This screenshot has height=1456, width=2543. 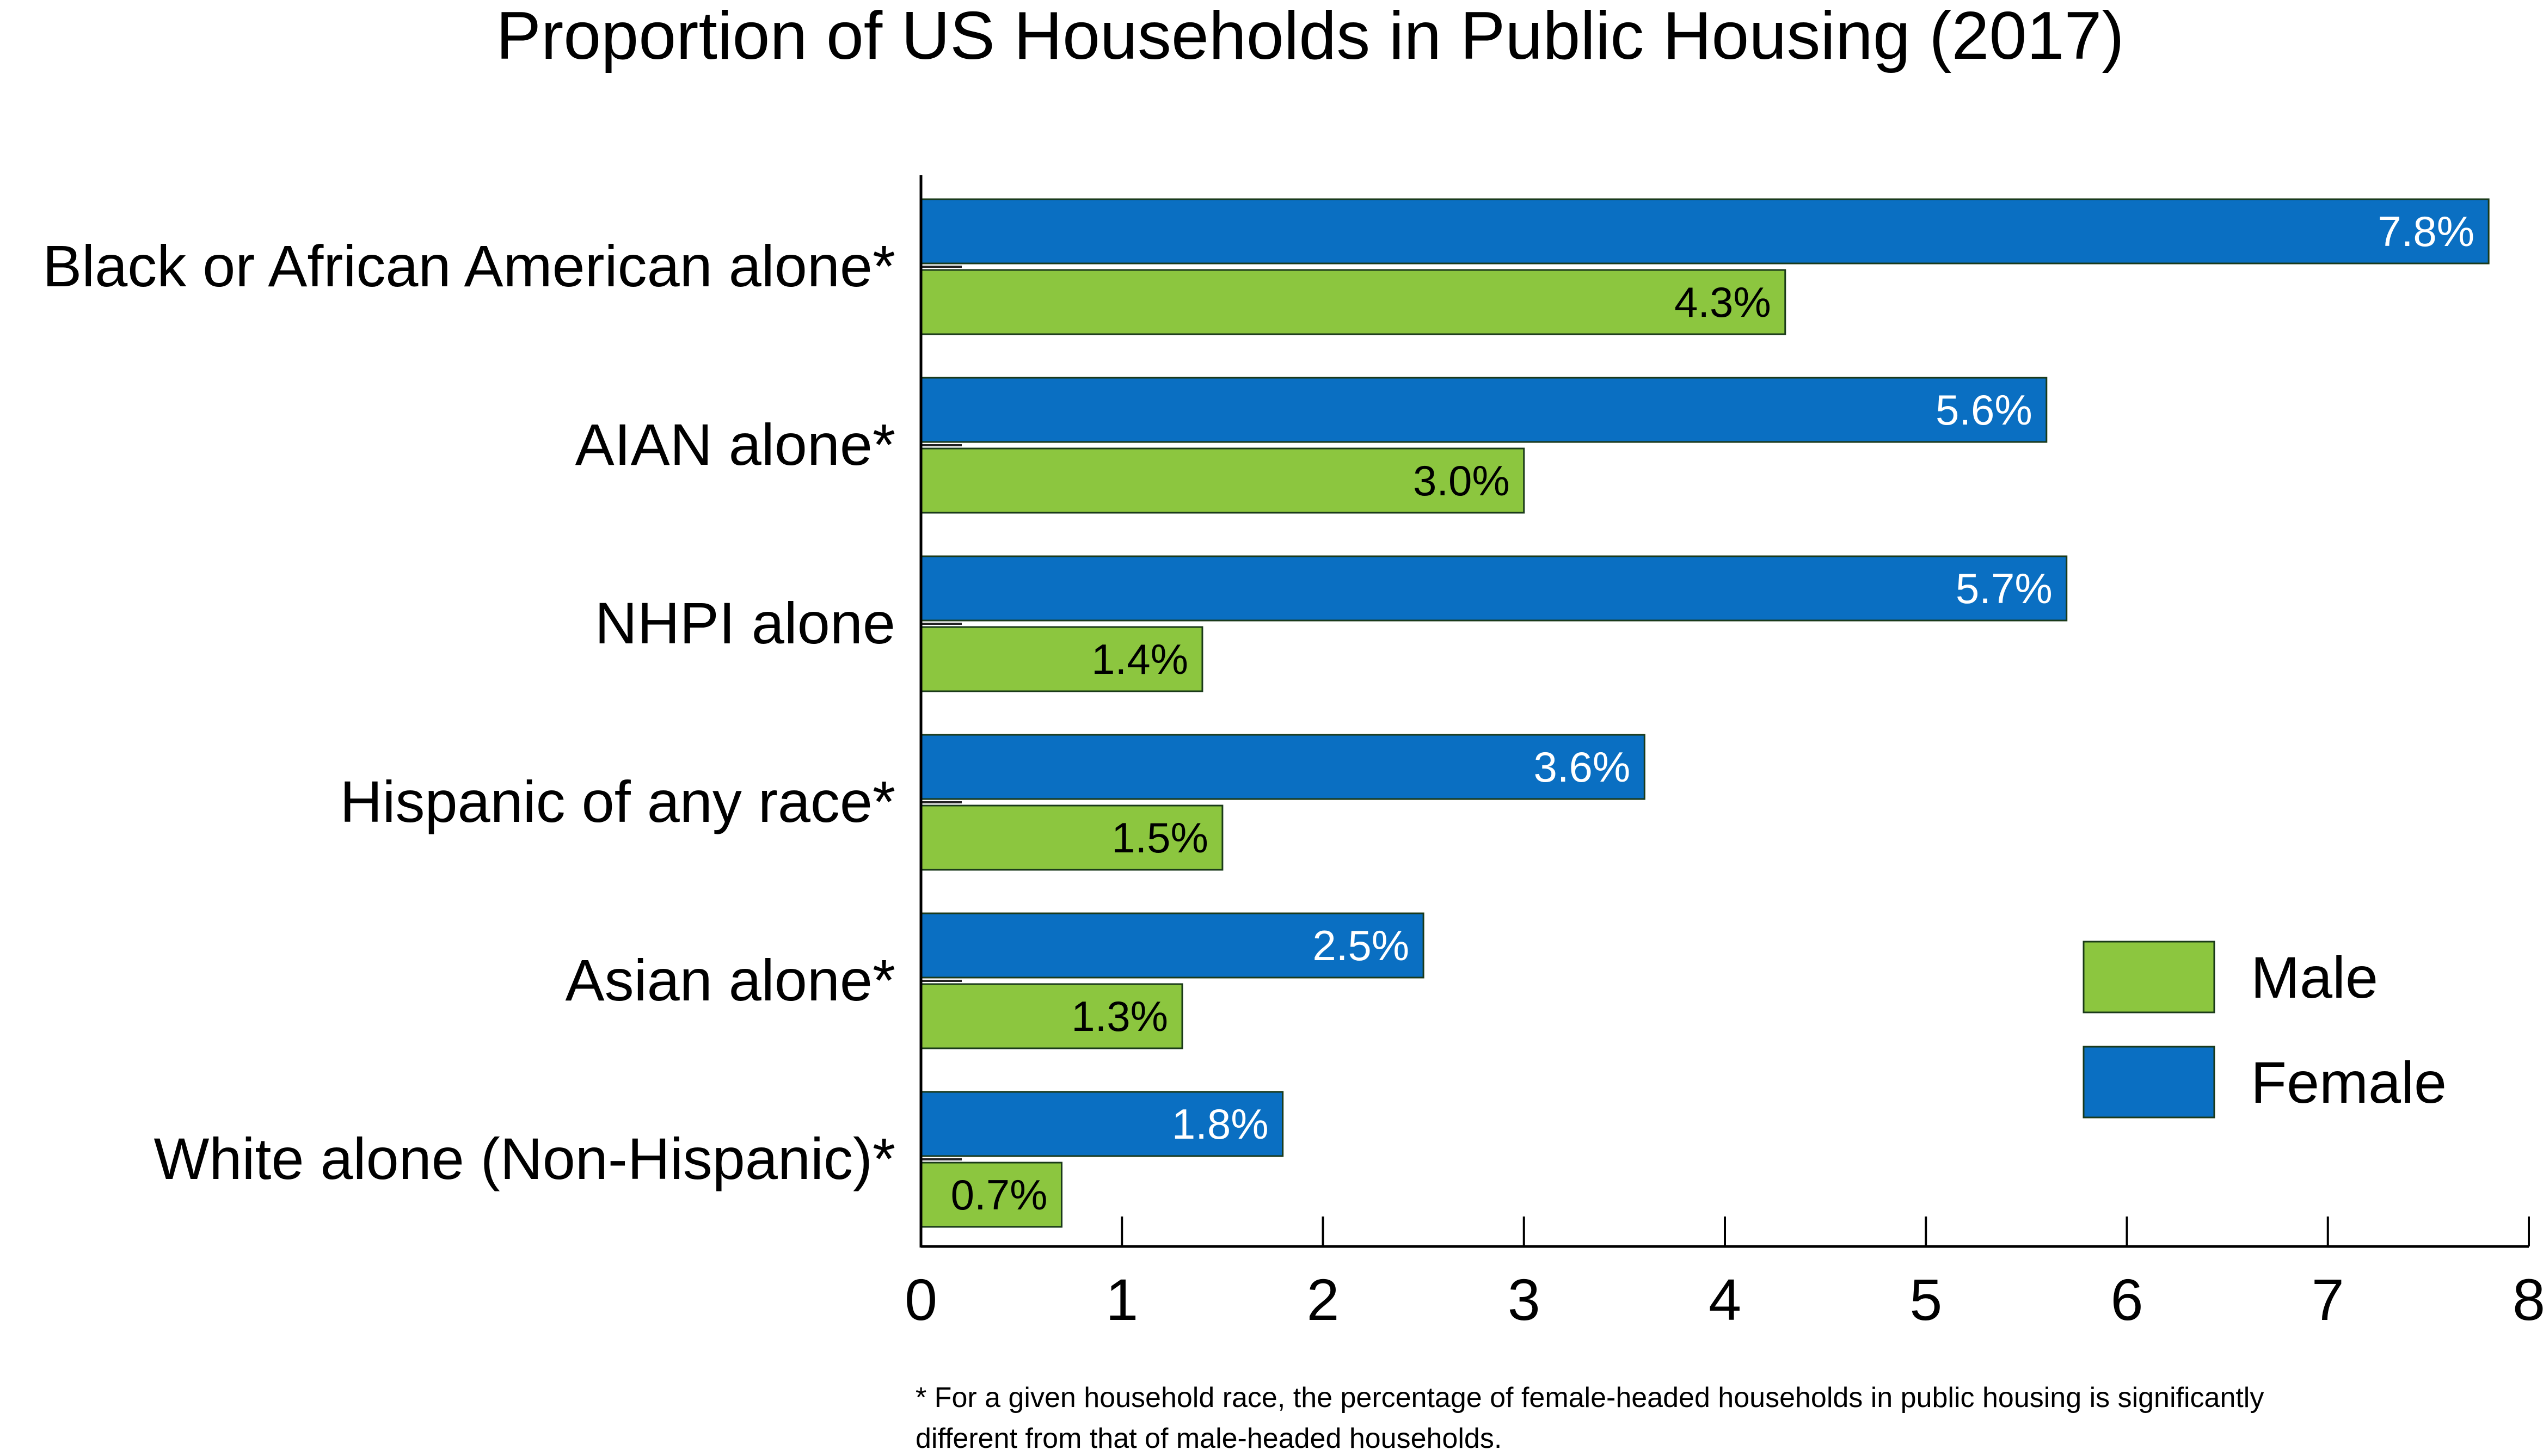 What do you see at coordinates (524, 1158) in the screenshot?
I see `category-label: White alone (Non-Hispanic)*` at bounding box center [524, 1158].